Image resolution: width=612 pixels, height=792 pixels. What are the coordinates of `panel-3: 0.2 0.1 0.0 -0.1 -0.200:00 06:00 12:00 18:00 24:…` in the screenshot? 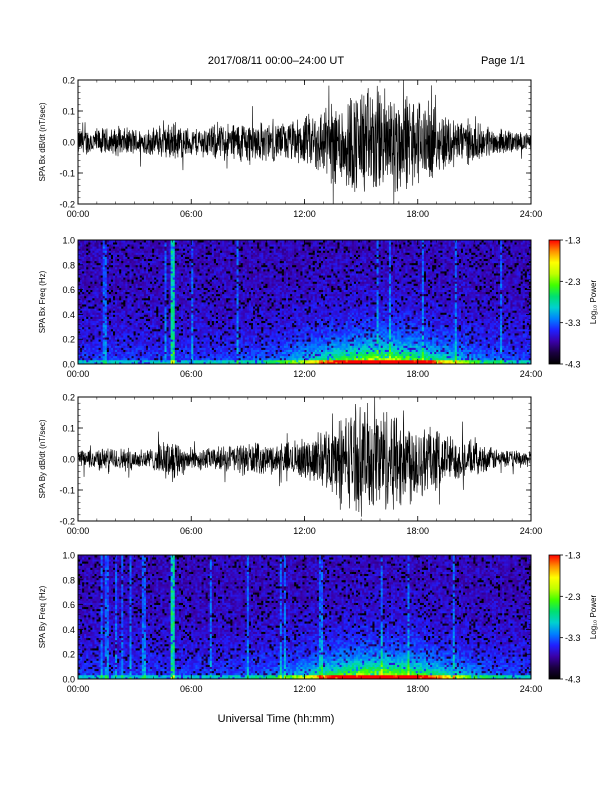 It's located at (290, 465).